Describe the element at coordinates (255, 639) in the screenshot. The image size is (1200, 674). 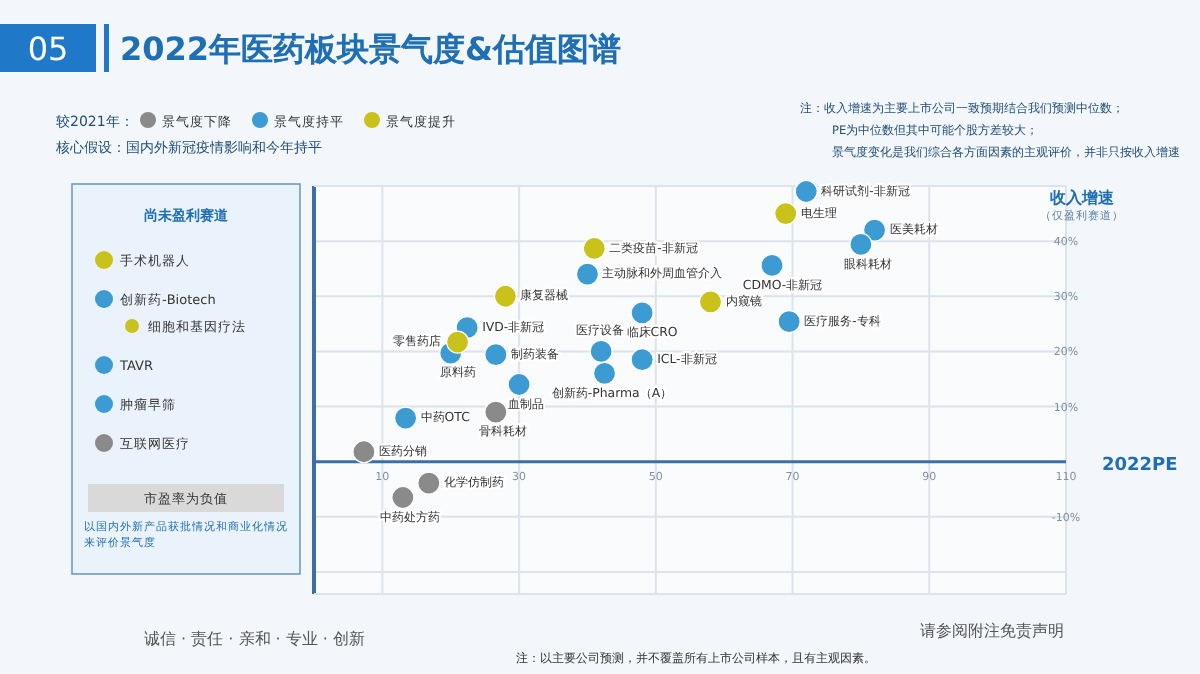
I see `text: 诚信 · 责任 · 亲和 · 专业 · 创新` at that location.